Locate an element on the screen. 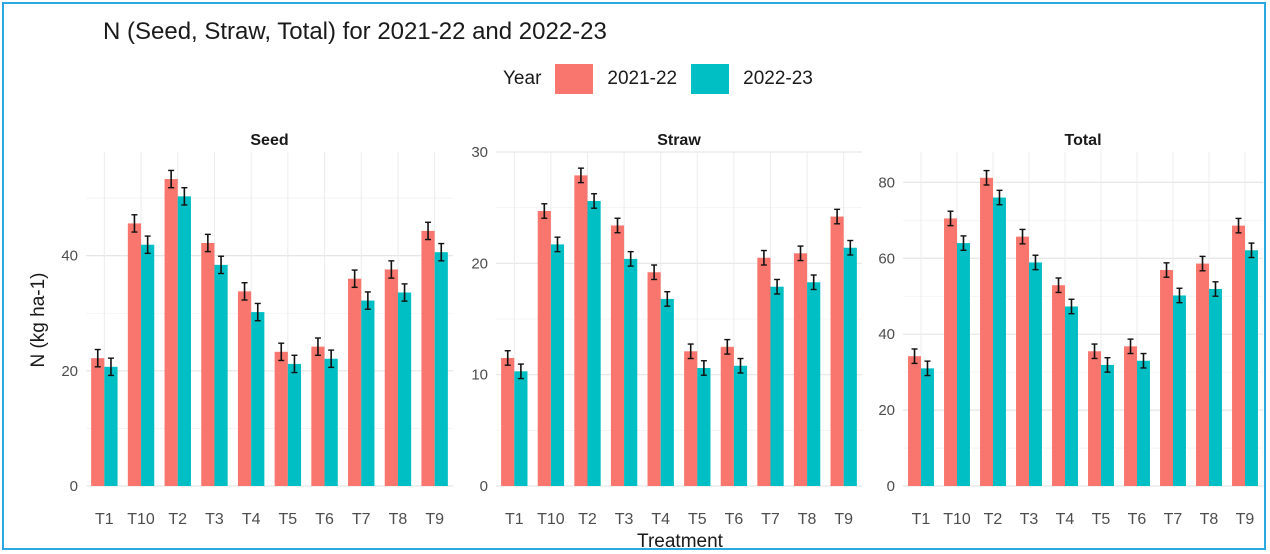 The height and width of the screenshot is (554, 1270). x-tick-label-seed-t2: T2 is located at coordinates (177, 519).